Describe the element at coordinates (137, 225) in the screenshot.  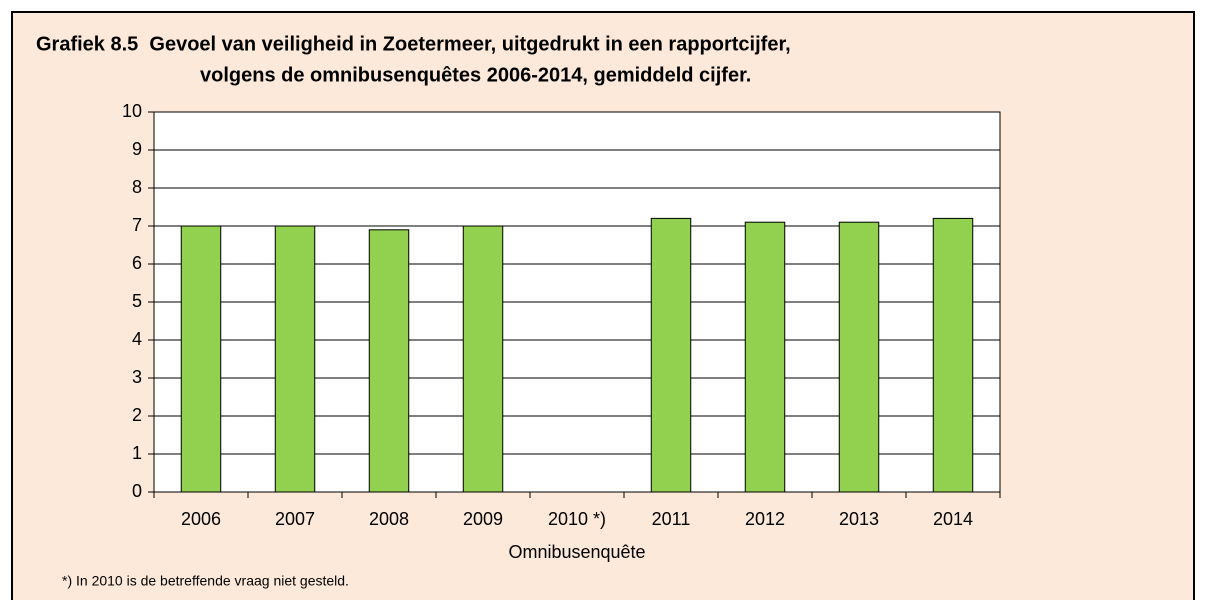
I see `y-tick-label: 7` at that location.